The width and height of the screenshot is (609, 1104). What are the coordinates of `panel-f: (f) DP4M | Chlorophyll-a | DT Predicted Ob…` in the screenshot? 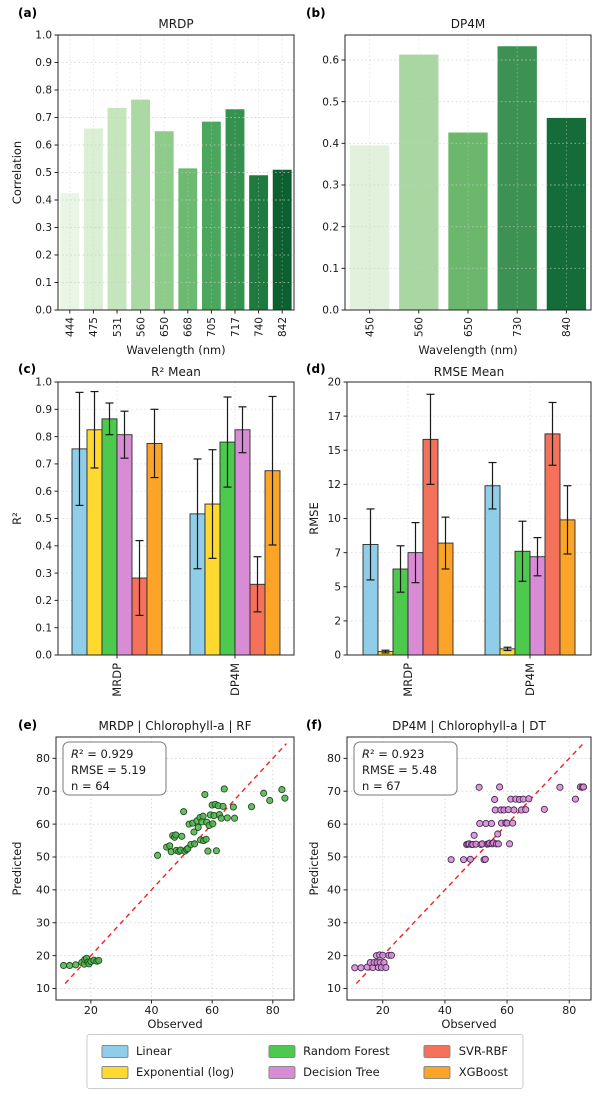 It's located at (453, 873).